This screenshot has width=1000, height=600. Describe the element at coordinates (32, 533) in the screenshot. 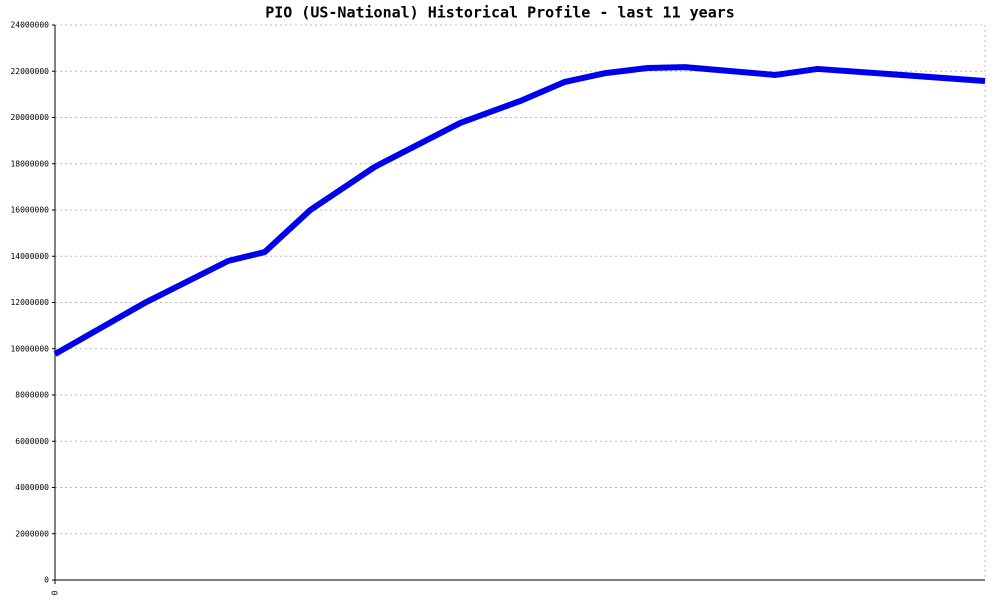

I see `y-tick-label: 2000000` at that location.